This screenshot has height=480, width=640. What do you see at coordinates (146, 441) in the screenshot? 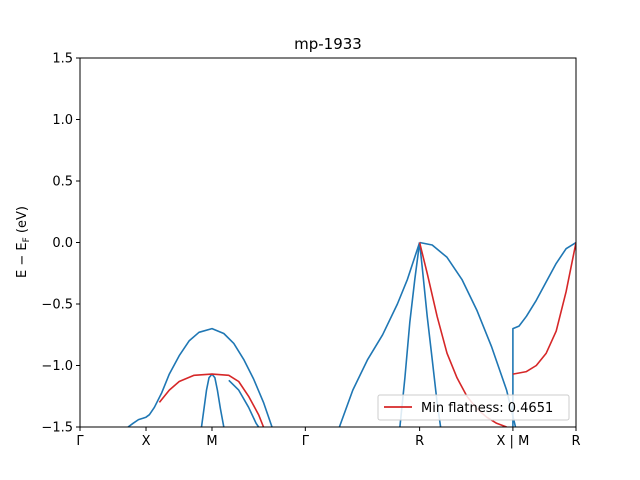
I see `x-tick-label: X` at bounding box center [146, 441].